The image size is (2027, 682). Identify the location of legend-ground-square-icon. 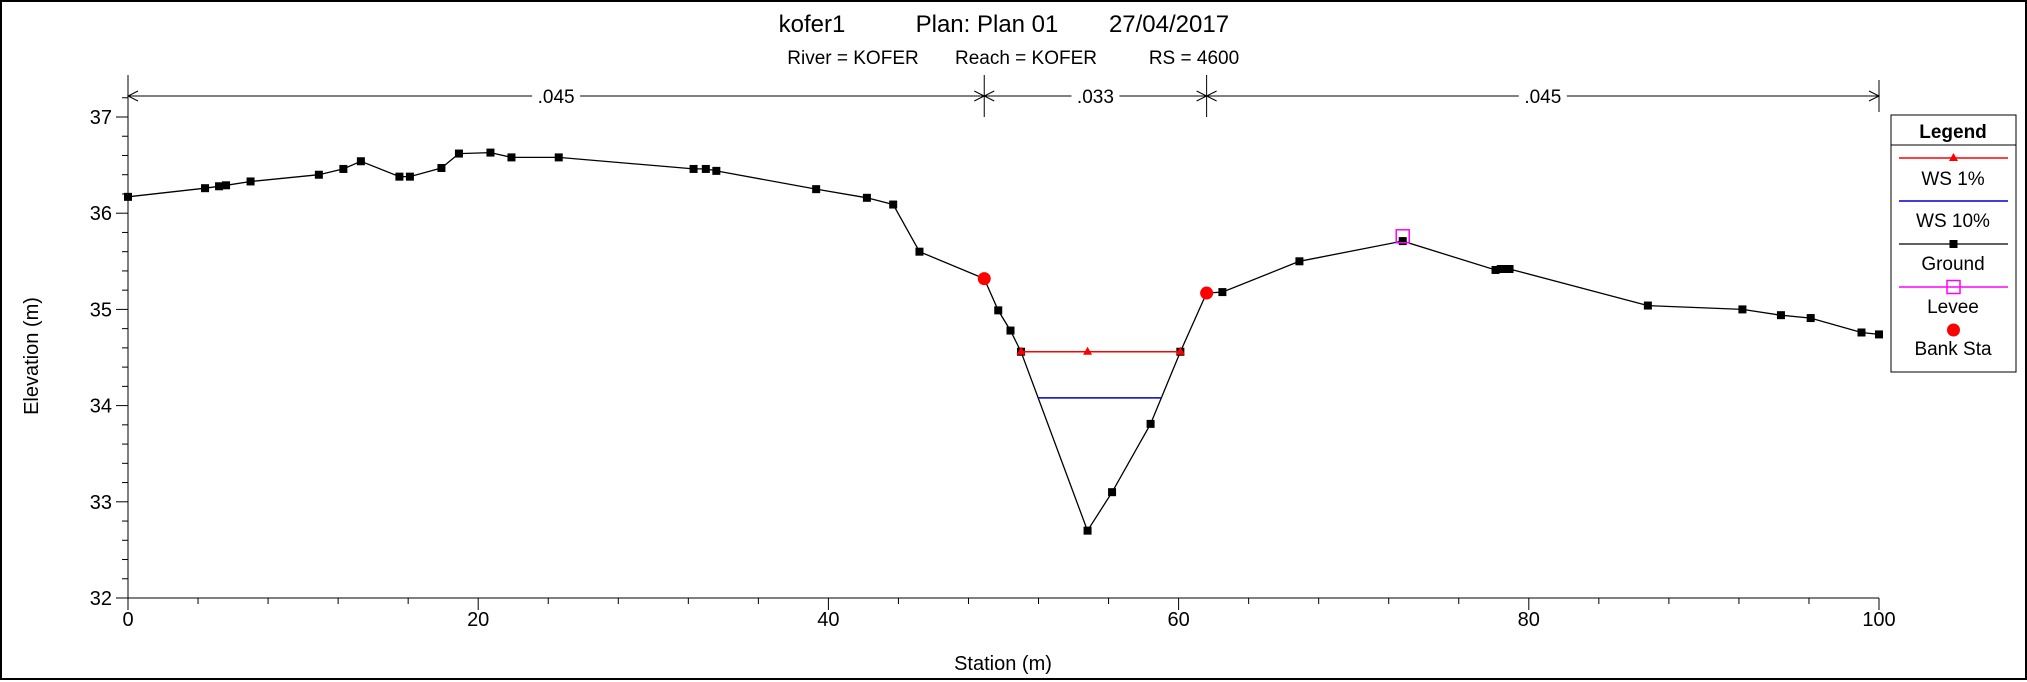
(1953, 244).